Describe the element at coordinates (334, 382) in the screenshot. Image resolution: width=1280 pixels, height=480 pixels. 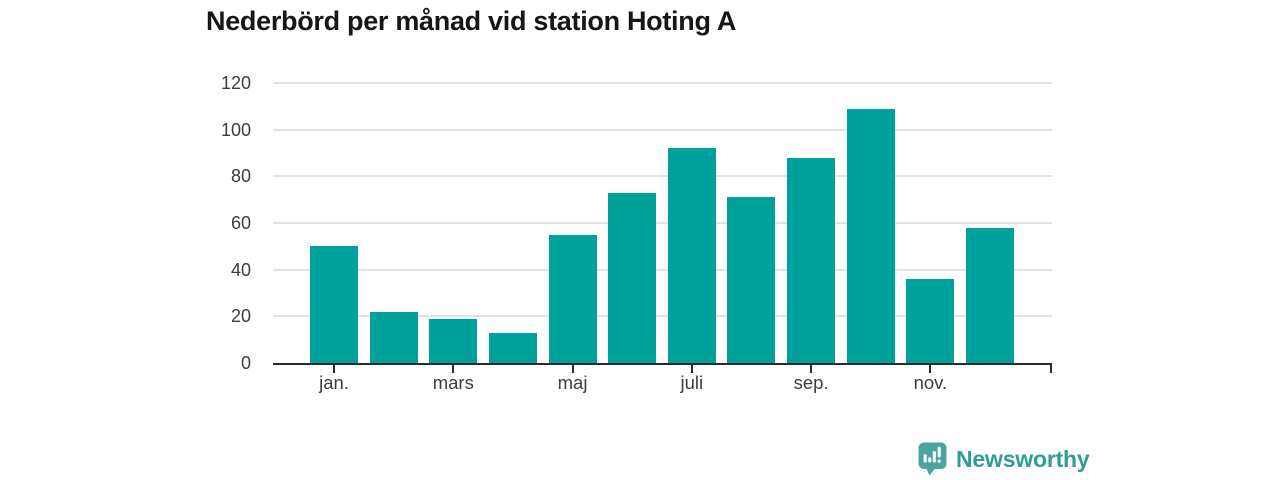
I see `x-tick-label: jan.` at that location.